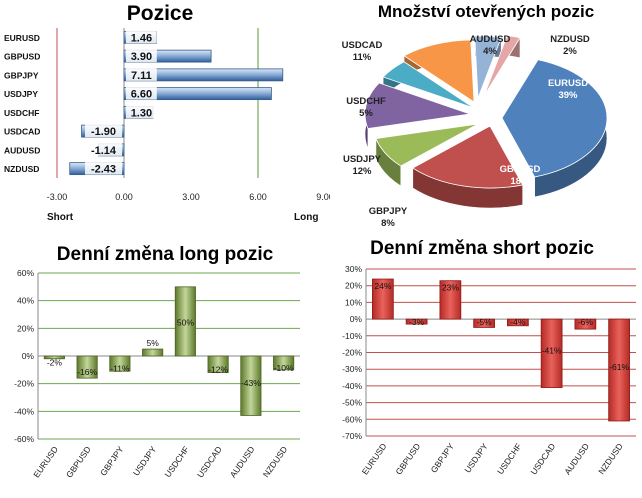  What do you see at coordinates (45, 461) in the screenshot?
I see `x-category-label: EURUSD` at bounding box center [45, 461].